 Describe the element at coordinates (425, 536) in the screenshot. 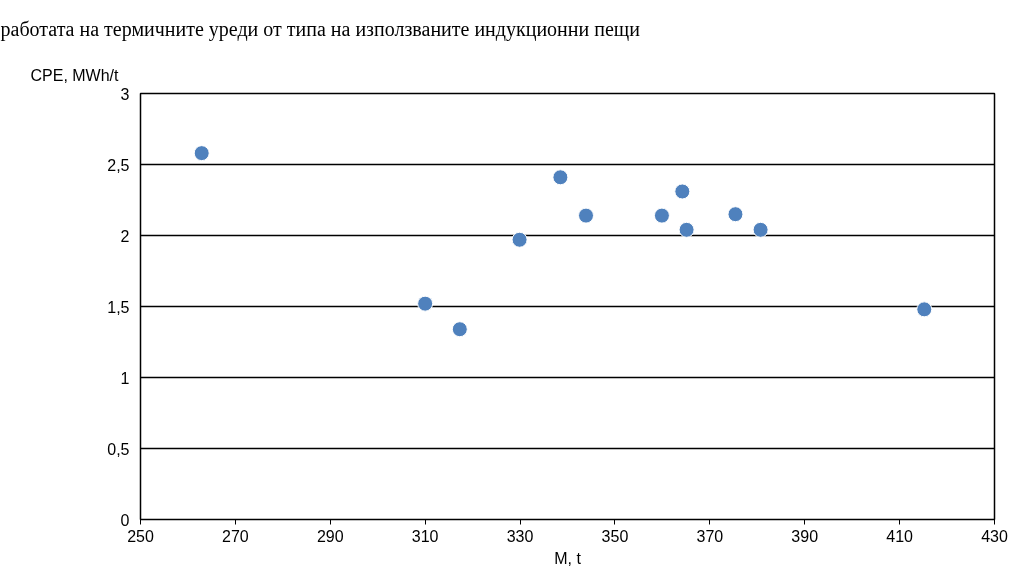

I see `x-tick-label: 310` at that location.